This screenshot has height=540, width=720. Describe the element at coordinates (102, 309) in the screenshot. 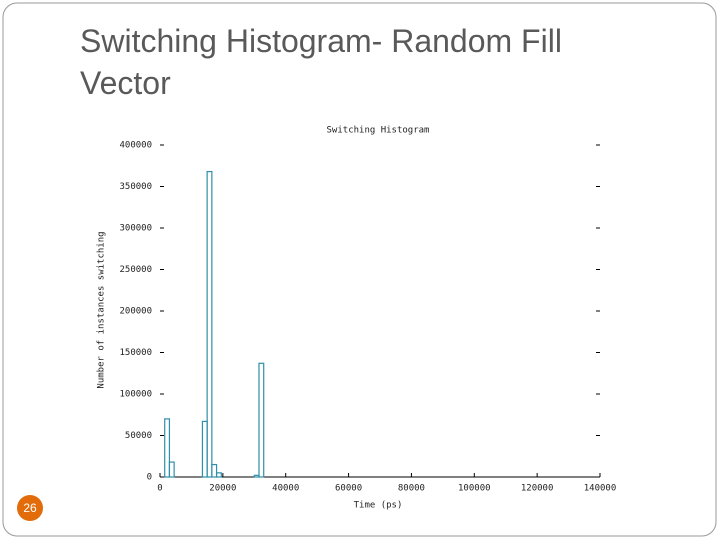

I see `y-axis-label: Number of instances switching` at that location.